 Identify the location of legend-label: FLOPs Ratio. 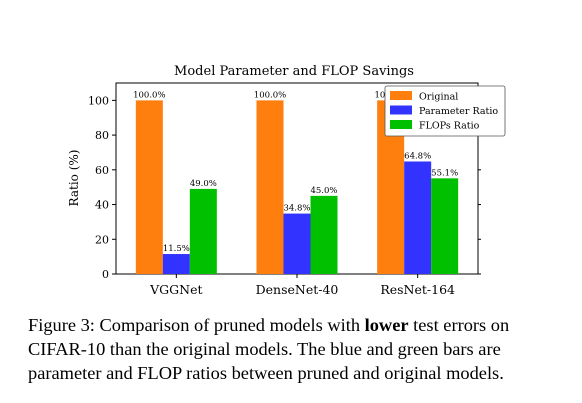
(449, 126).